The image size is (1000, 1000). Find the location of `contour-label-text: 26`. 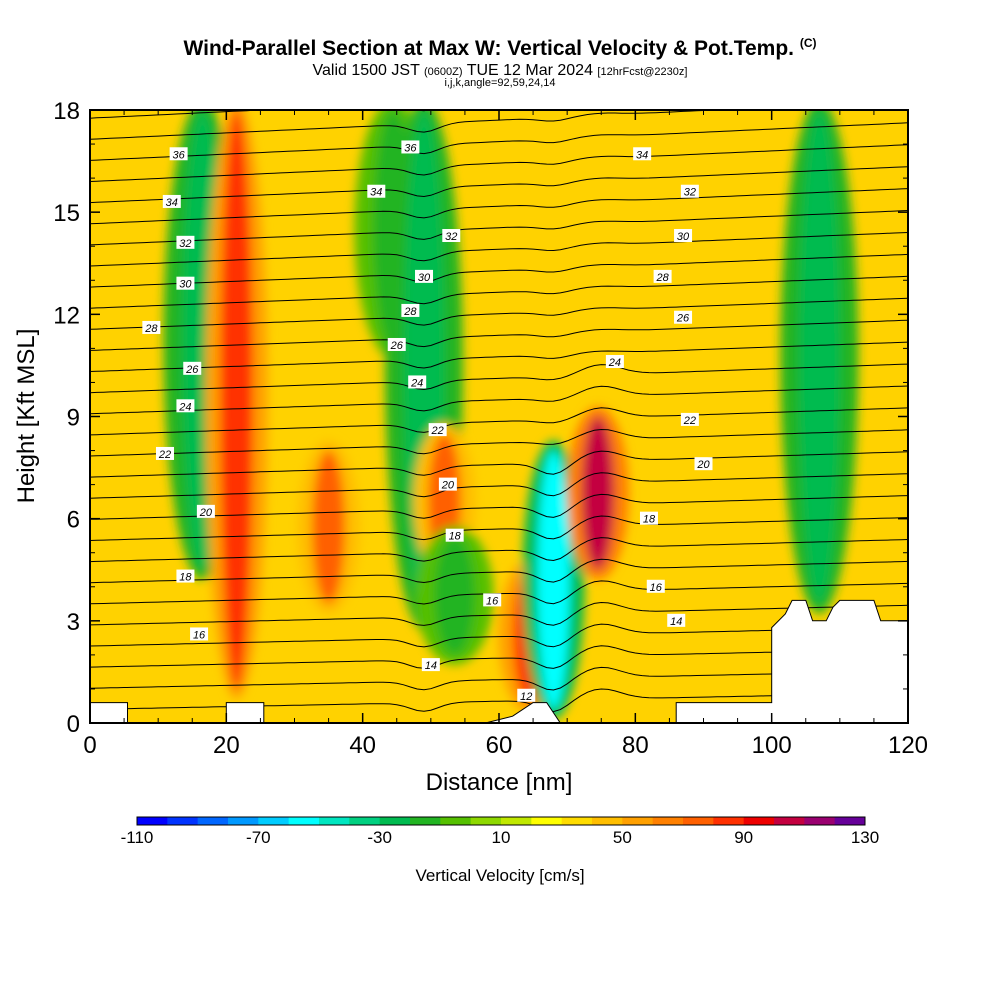

contour-label-text: 26 is located at coordinates (683, 319).